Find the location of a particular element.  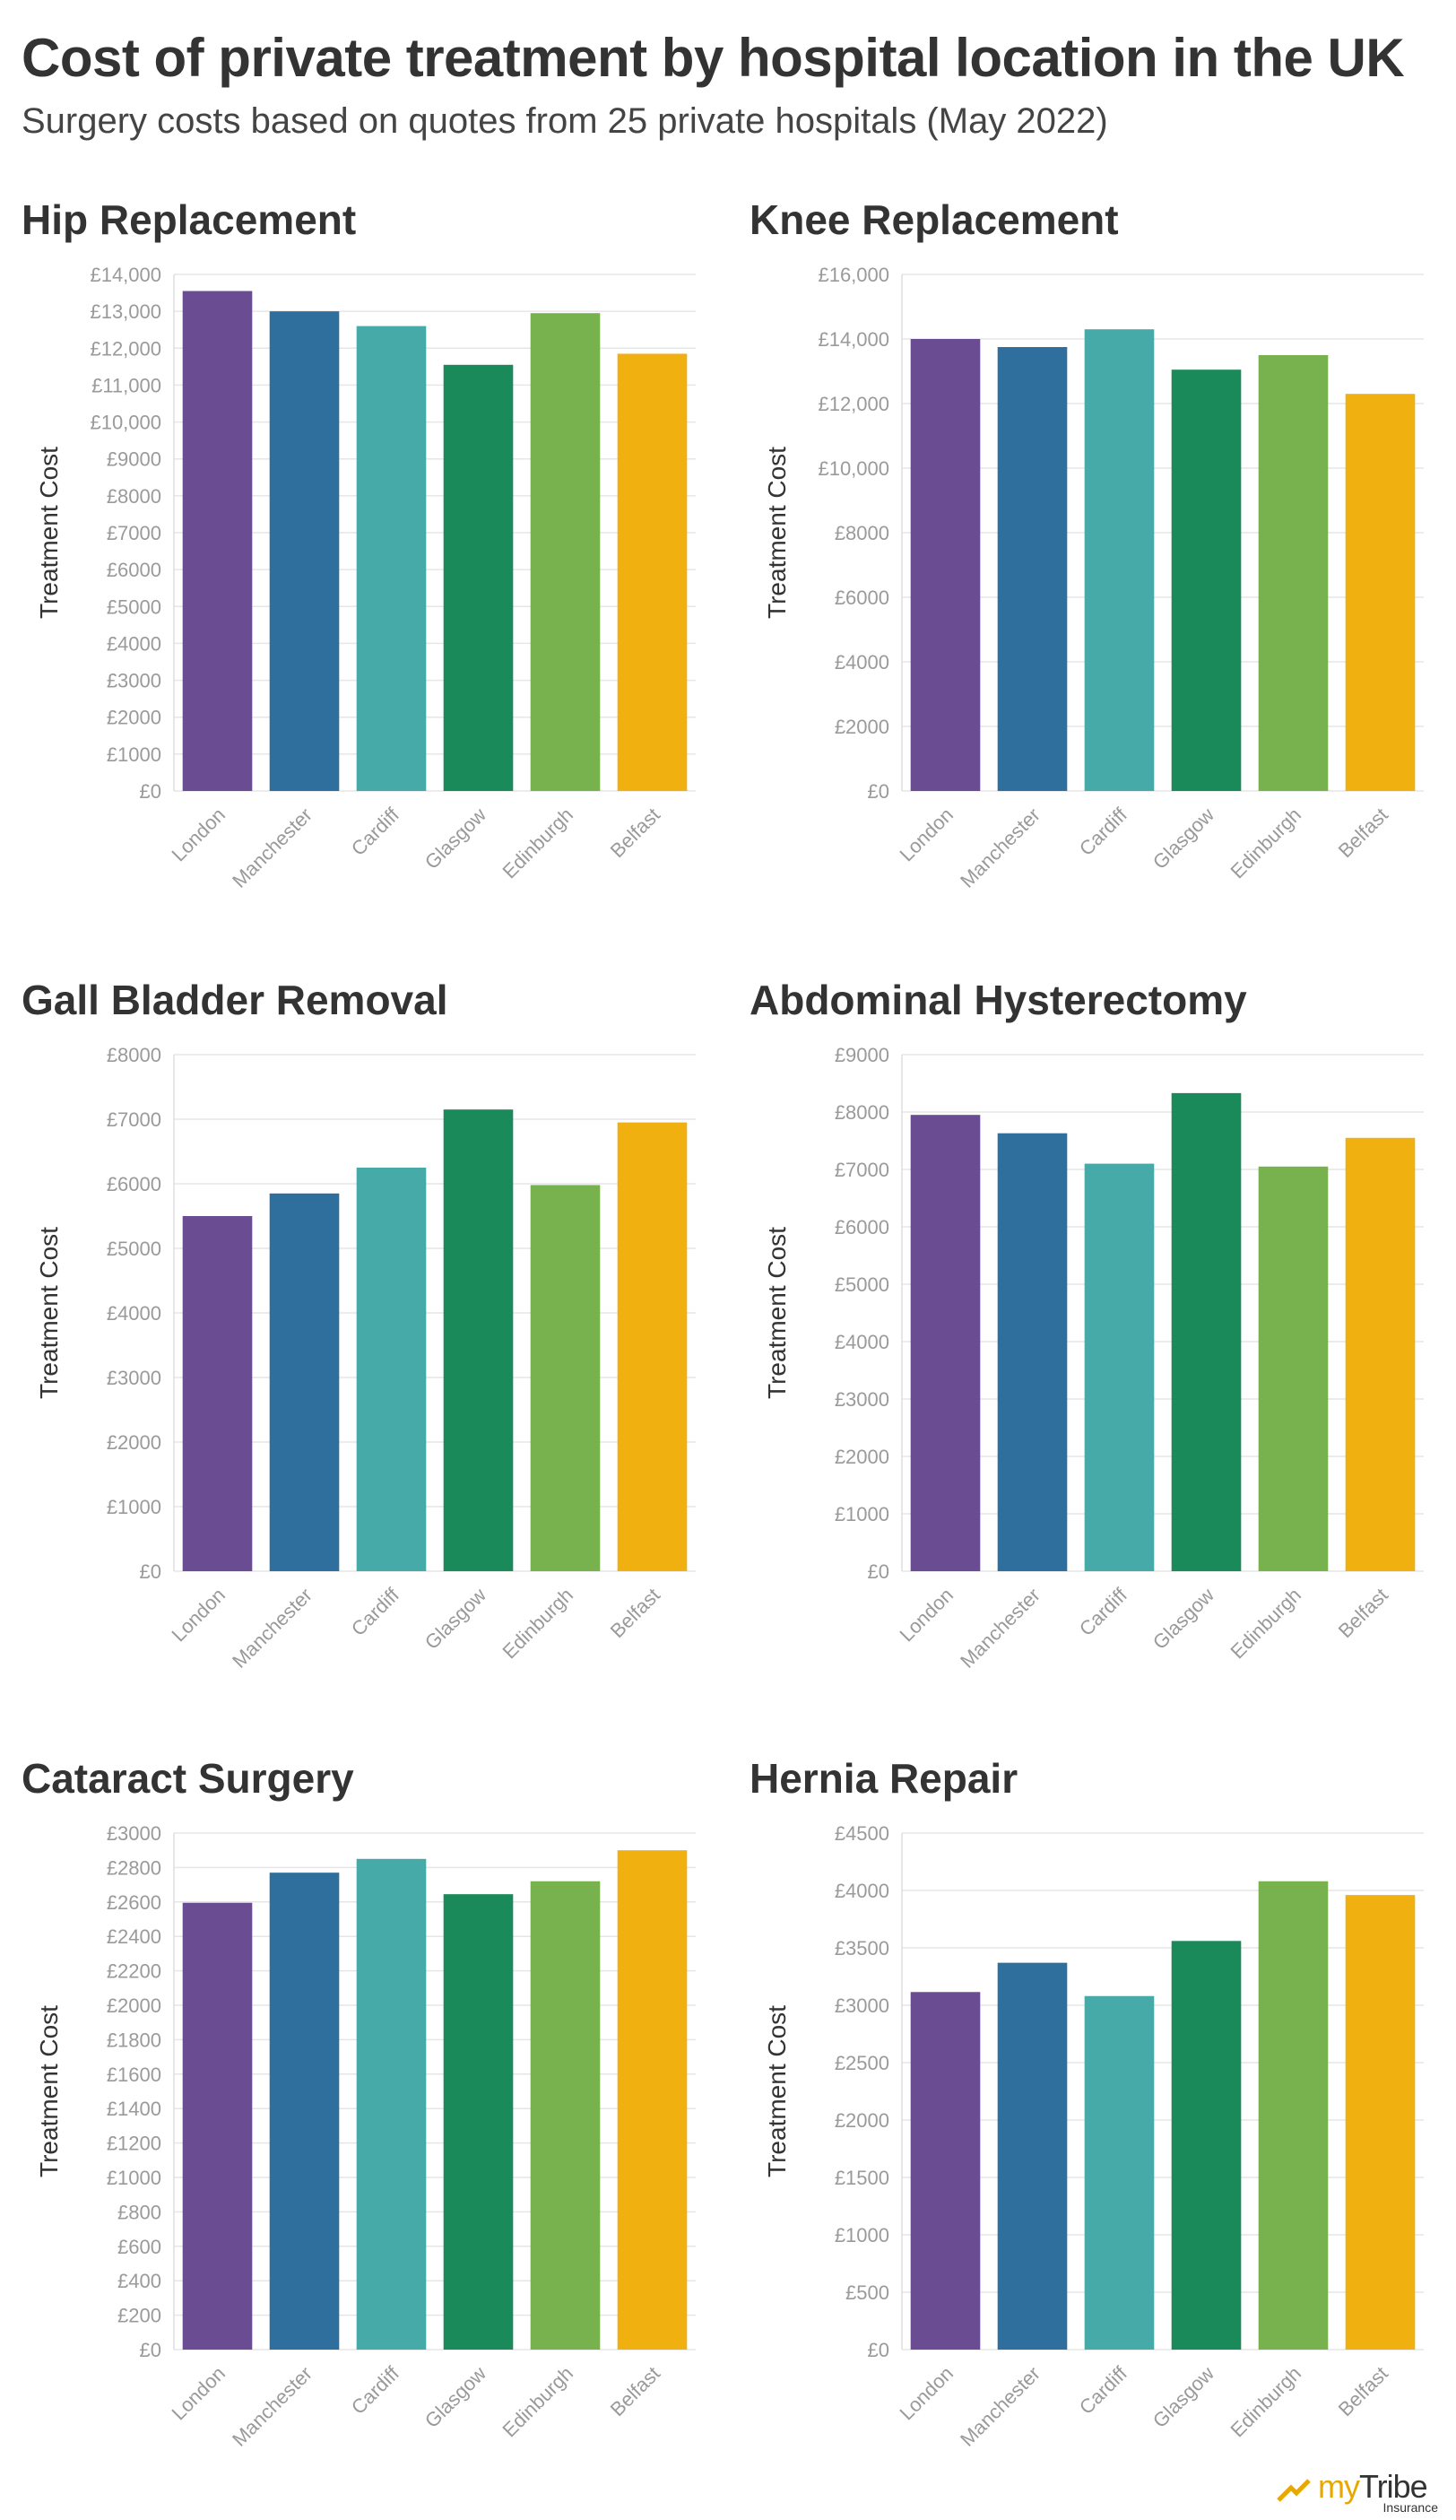

chart-title: Abdominal Hysterectomy is located at coordinates (999, 1000).